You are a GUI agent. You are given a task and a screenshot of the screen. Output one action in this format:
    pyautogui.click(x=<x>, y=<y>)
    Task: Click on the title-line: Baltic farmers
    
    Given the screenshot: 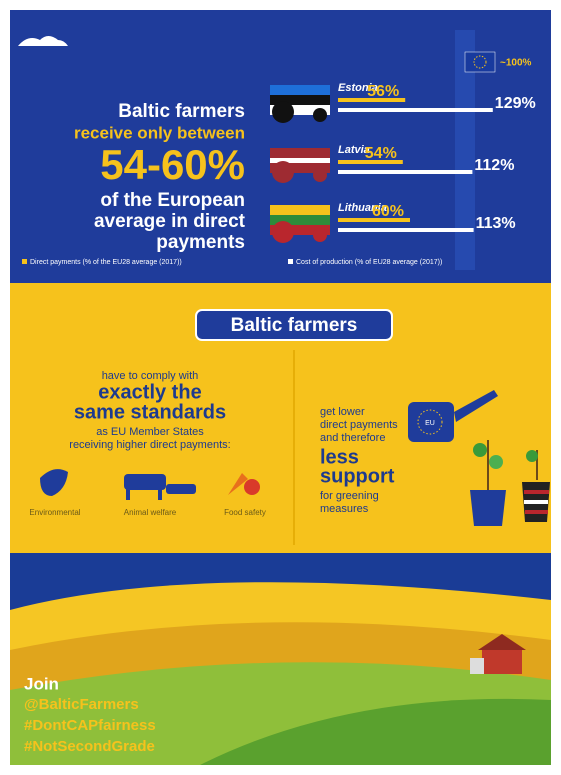 What is the action you would take?
    pyautogui.click(x=181, y=111)
    